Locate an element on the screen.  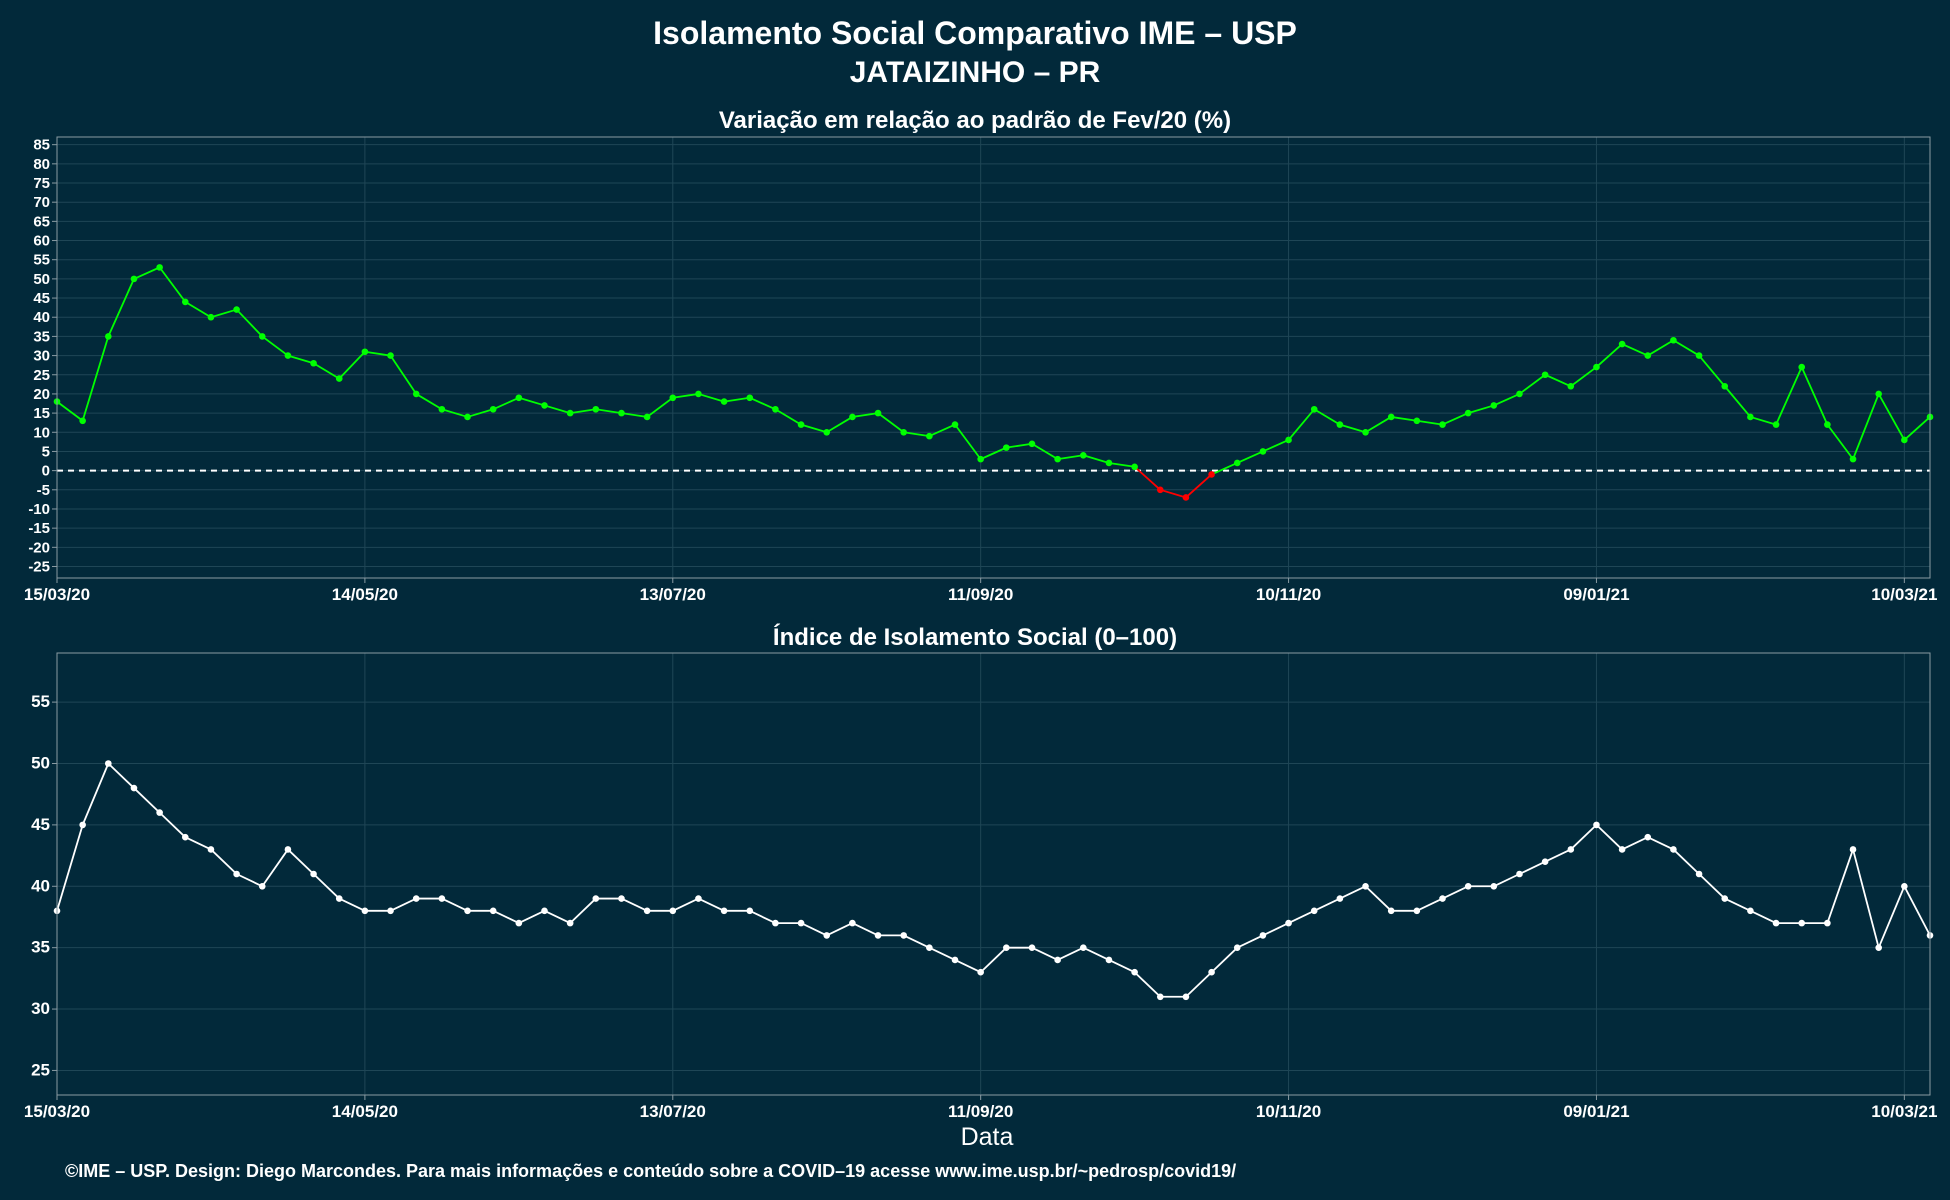
y-tick-label: 65 is located at coordinates (41, 221).